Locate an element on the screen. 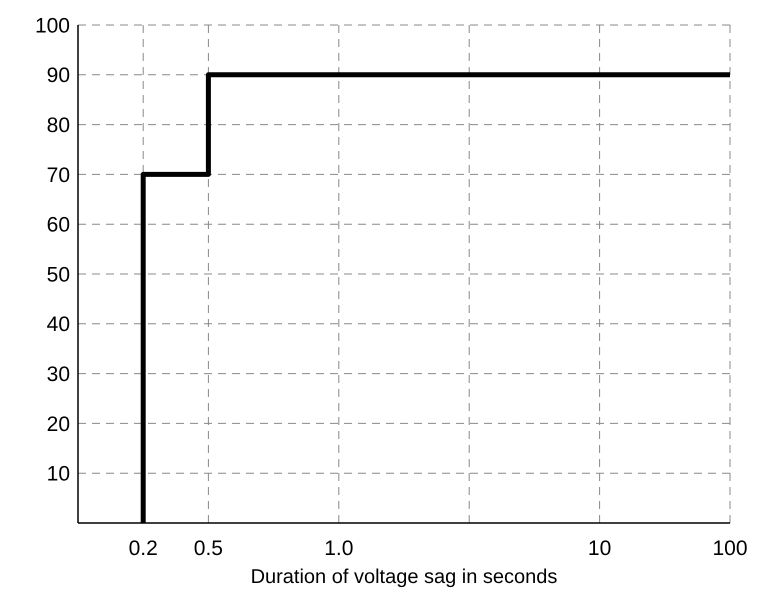 This screenshot has width=762, height=601. y-tick-label: 60 is located at coordinates (58, 225).